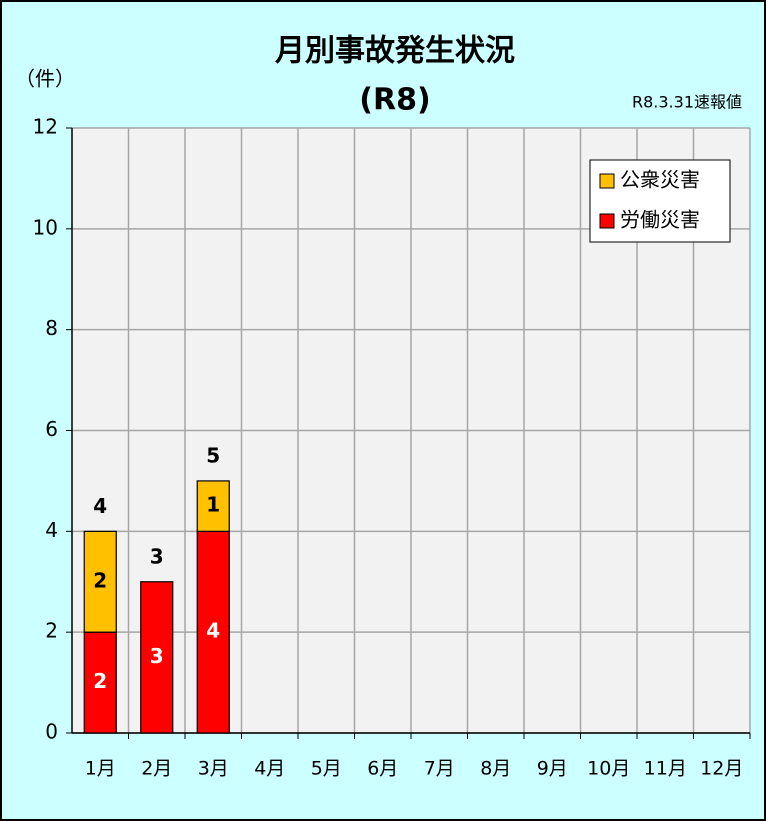 Image resolution: width=766 pixels, height=821 pixels. What do you see at coordinates (326, 769) in the screenshot?
I see `x-tick-label: 5月` at bounding box center [326, 769].